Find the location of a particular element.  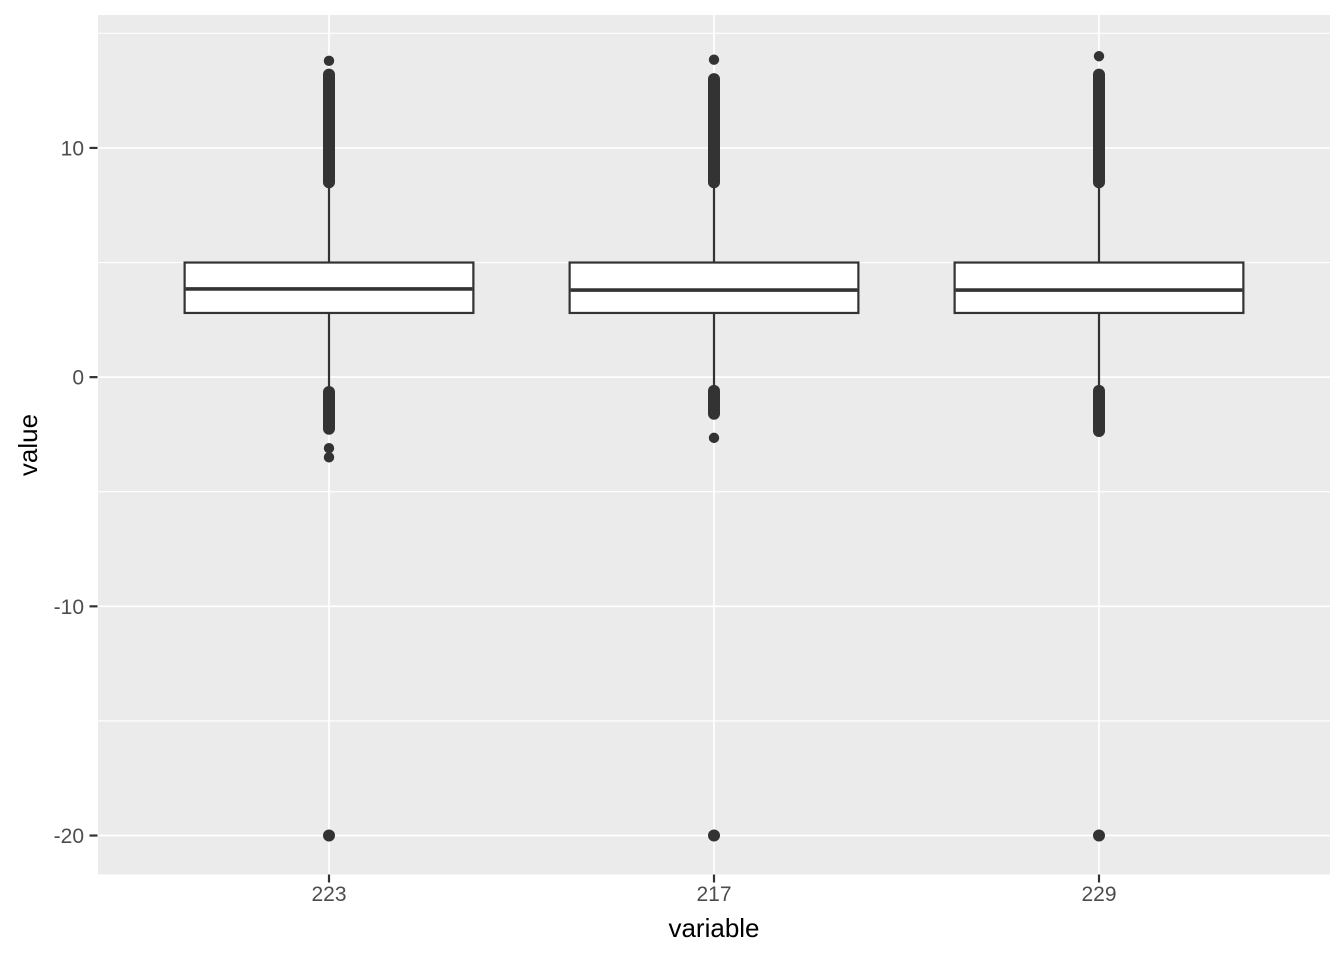

x-tick-label: 223 is located at coordinates (328, 894).